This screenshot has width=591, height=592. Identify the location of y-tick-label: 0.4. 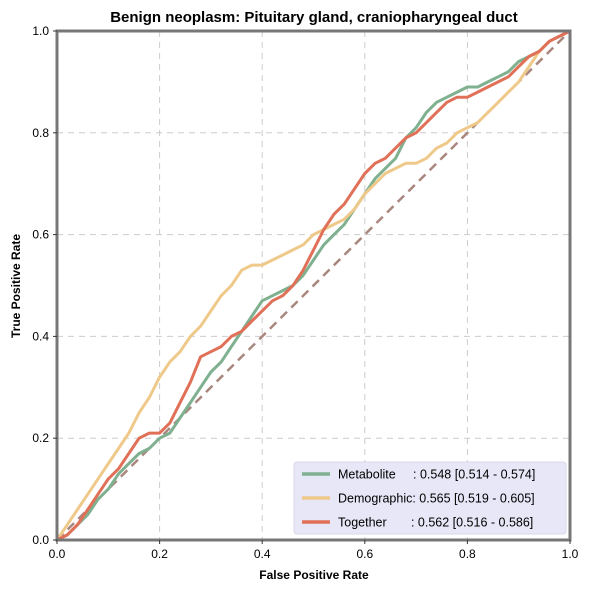
(40, 336).